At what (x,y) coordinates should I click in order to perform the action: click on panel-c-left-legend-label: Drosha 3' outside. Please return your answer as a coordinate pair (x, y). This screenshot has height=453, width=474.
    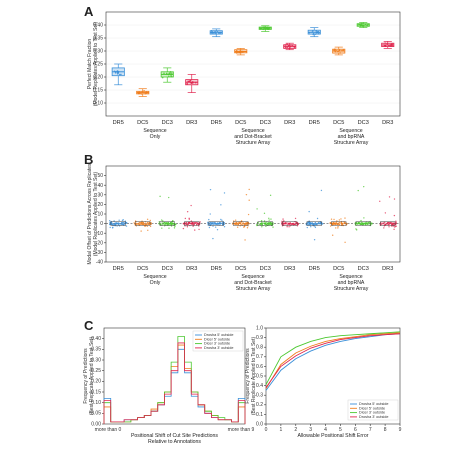
    Looking at the image, I should click on (218, 348).